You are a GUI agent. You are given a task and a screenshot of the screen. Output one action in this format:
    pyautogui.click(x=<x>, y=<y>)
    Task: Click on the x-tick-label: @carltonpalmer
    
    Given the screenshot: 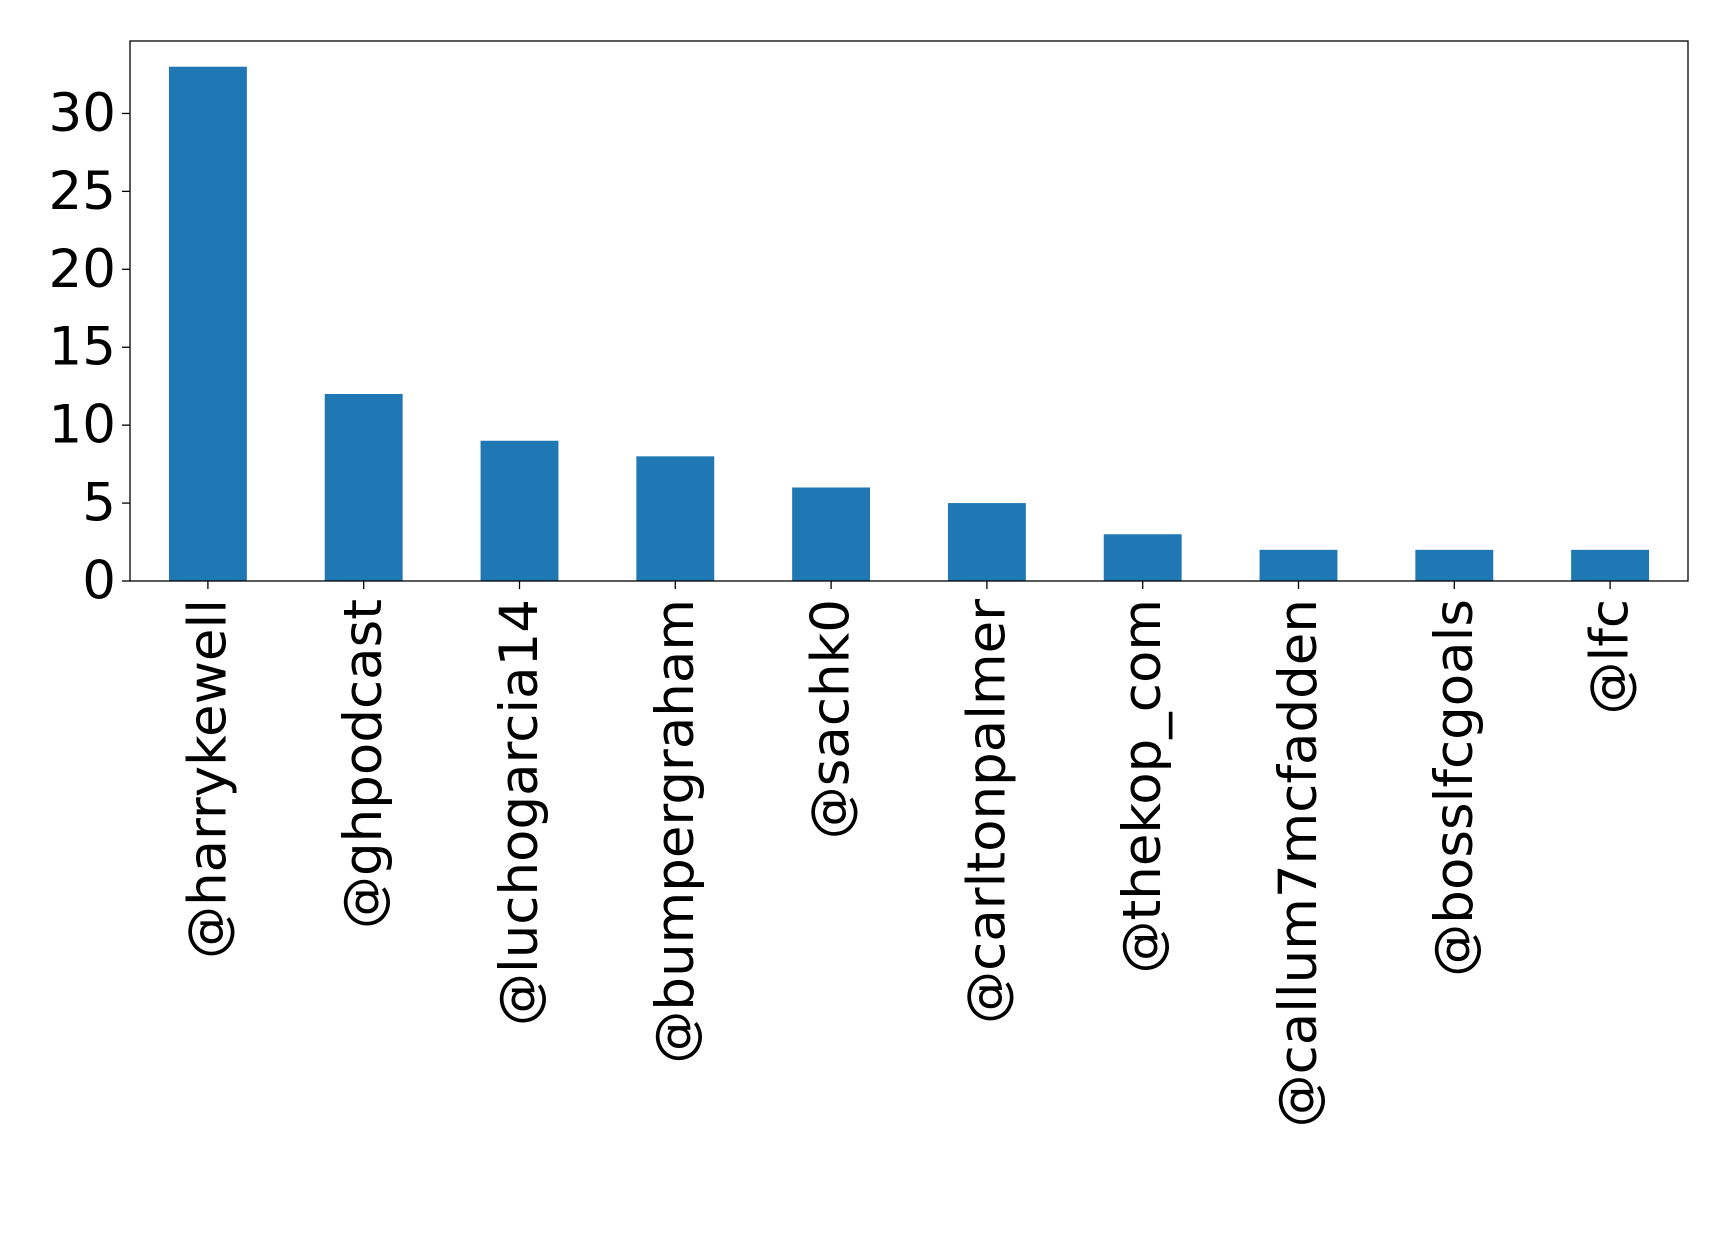 What is the action you would take?
    pyautogui.click(x=986, y=811)
    